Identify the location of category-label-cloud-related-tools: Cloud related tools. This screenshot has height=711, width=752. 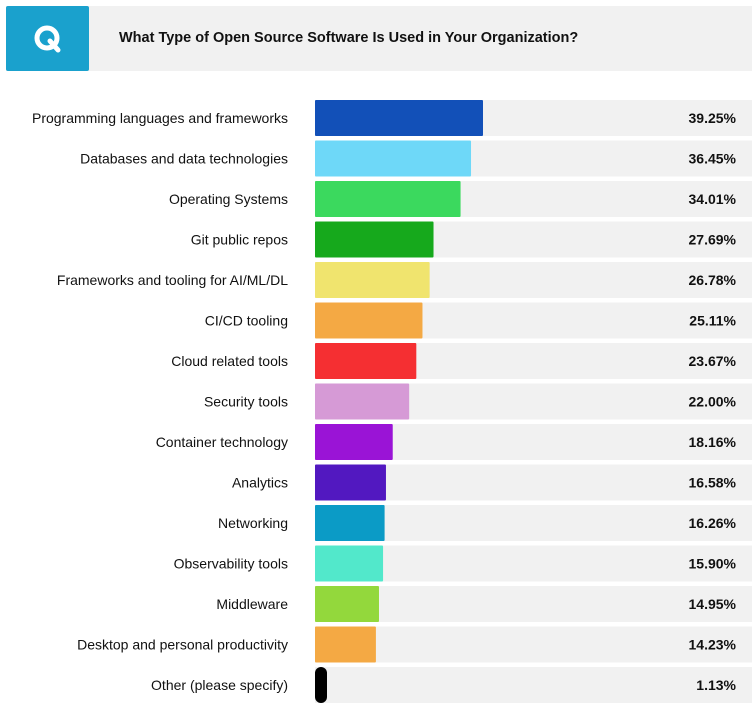
(229, 361).